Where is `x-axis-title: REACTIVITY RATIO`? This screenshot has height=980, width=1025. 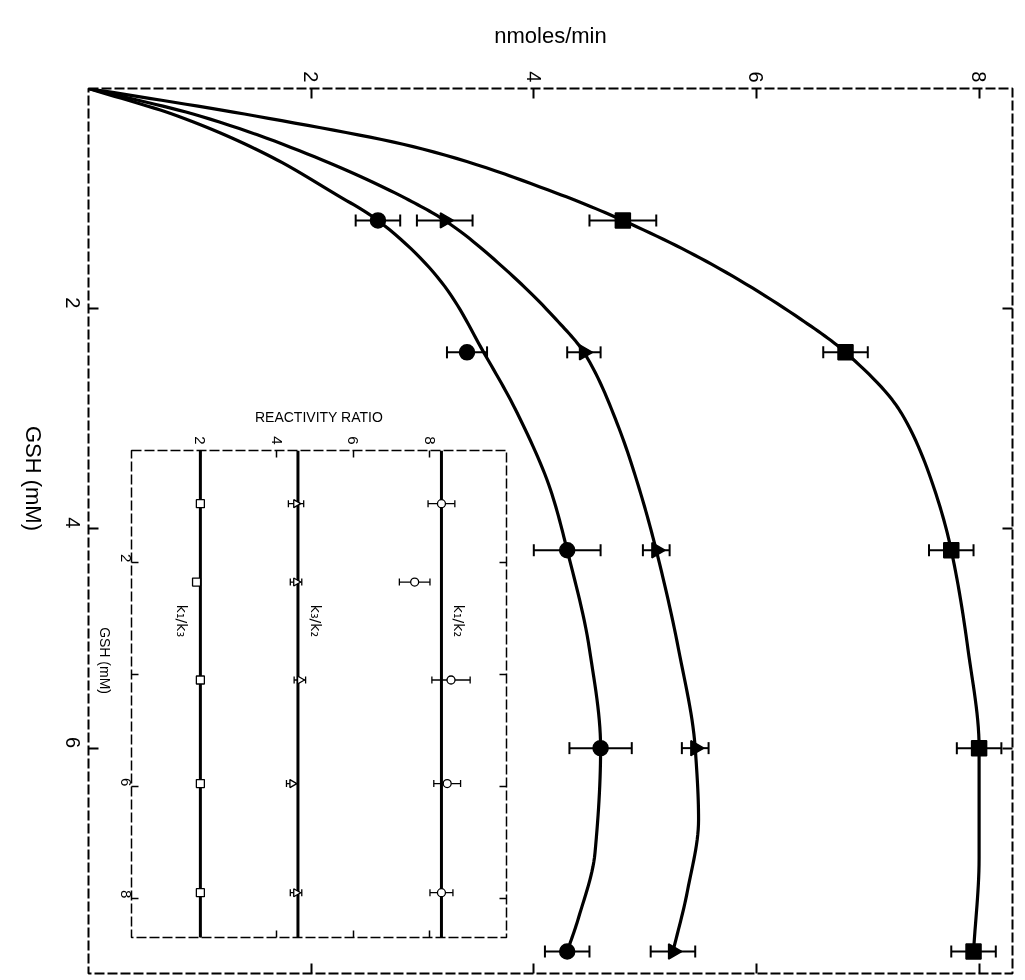
x-axis-title: REACTIVITY RATIO is located at coordinates (318, 417).